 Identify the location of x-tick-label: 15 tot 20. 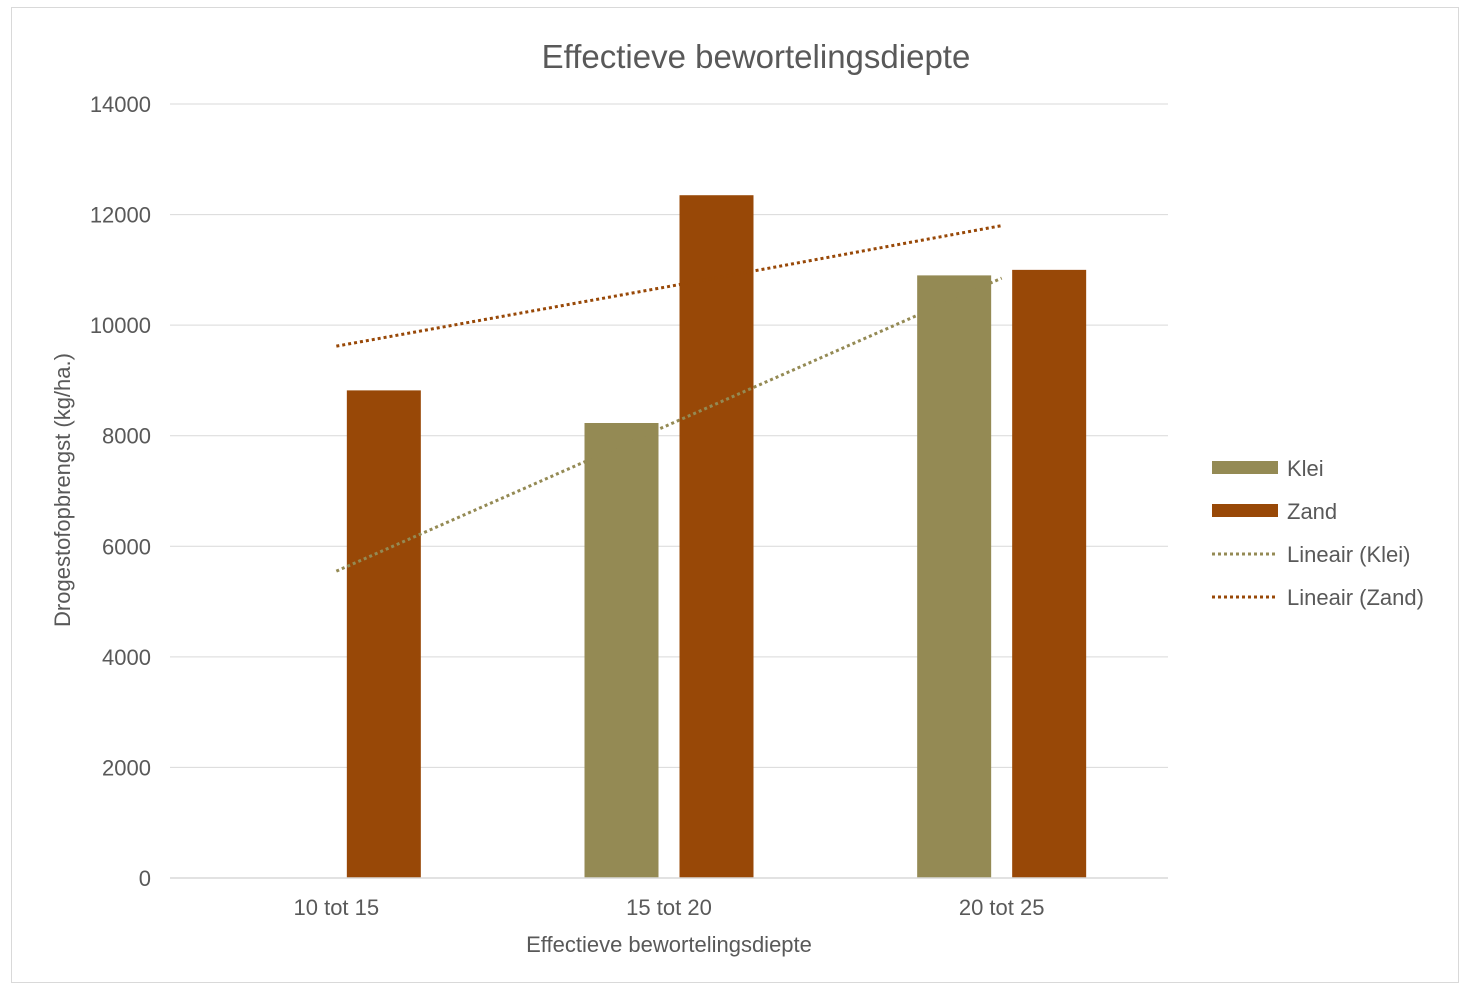
(669, 907).